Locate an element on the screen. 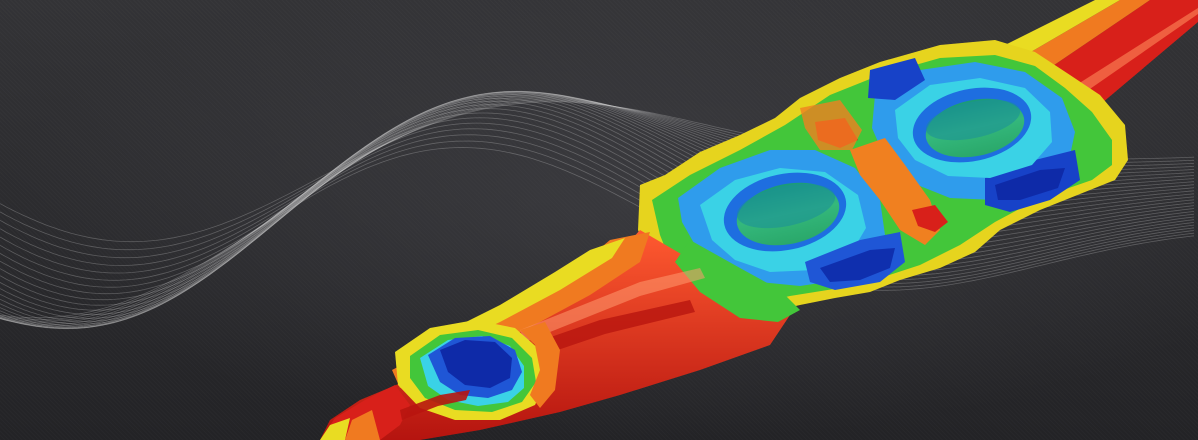  end-tip-yellow is located at coordinates (335, 429).